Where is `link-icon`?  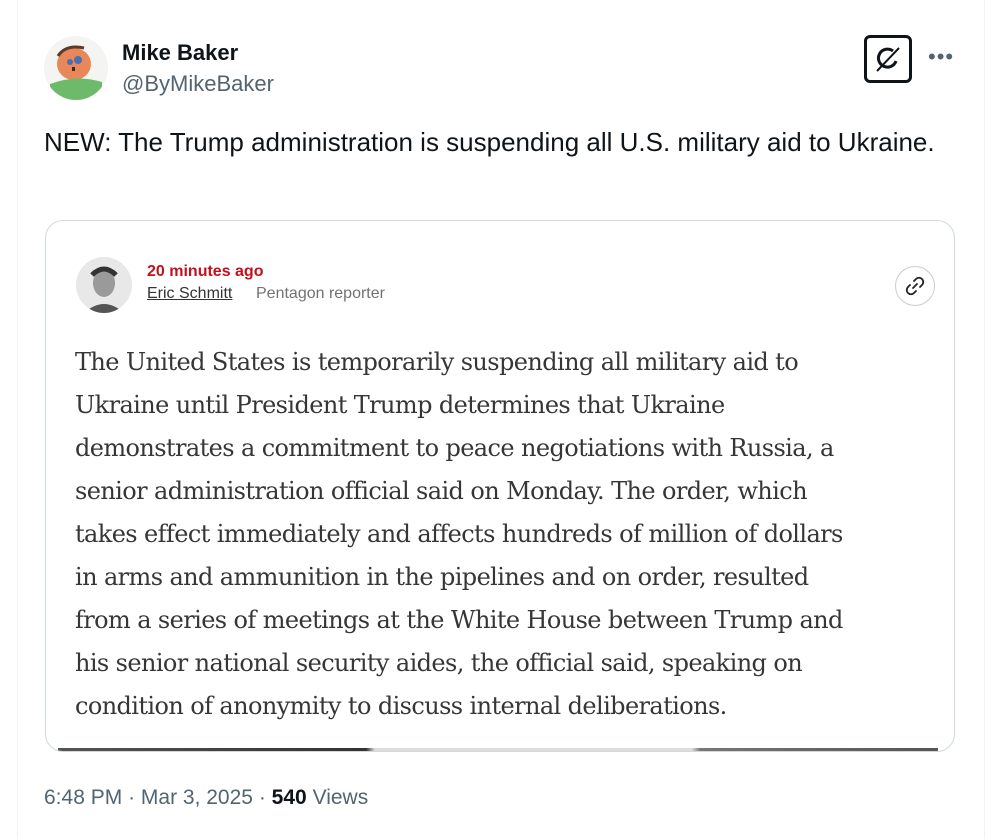
link-icon is located at coordinates (915, 286).